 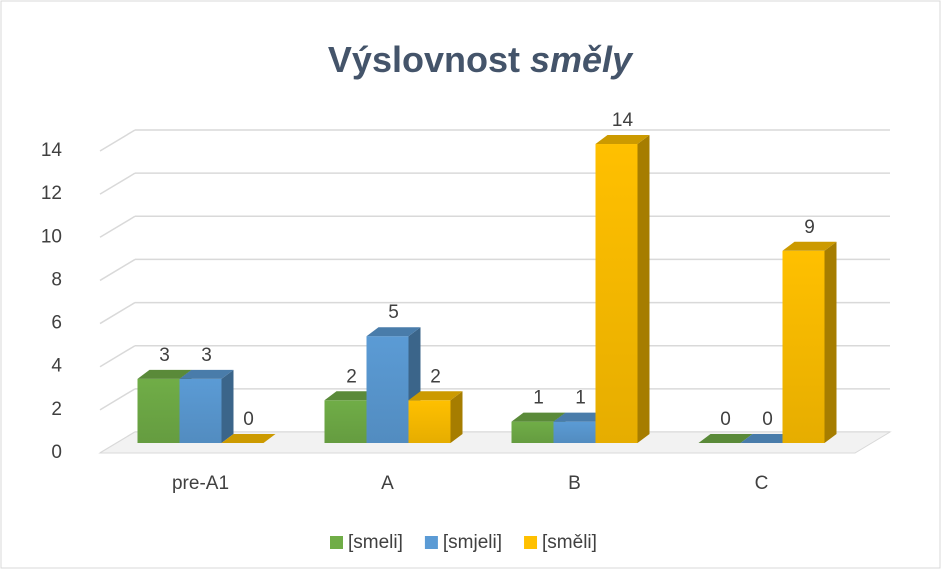 I want to click on legend-label: [smeli], so click(x=375, y=542).